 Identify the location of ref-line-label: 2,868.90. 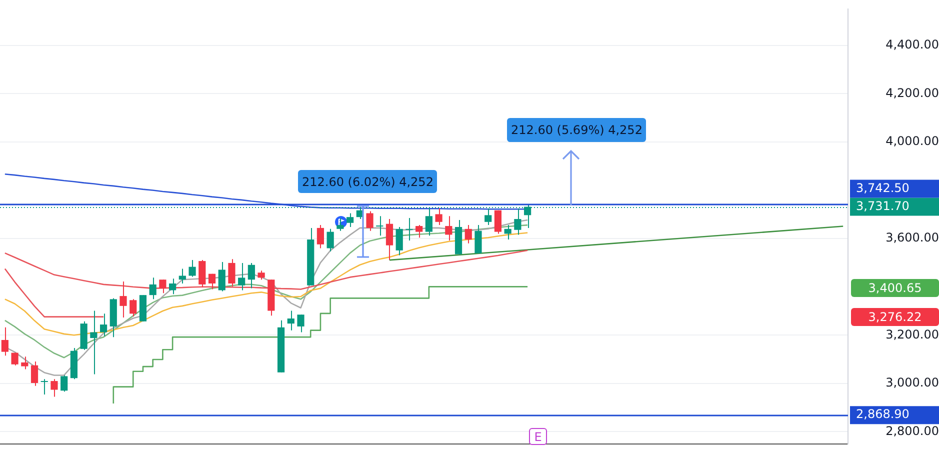
(883, 414).